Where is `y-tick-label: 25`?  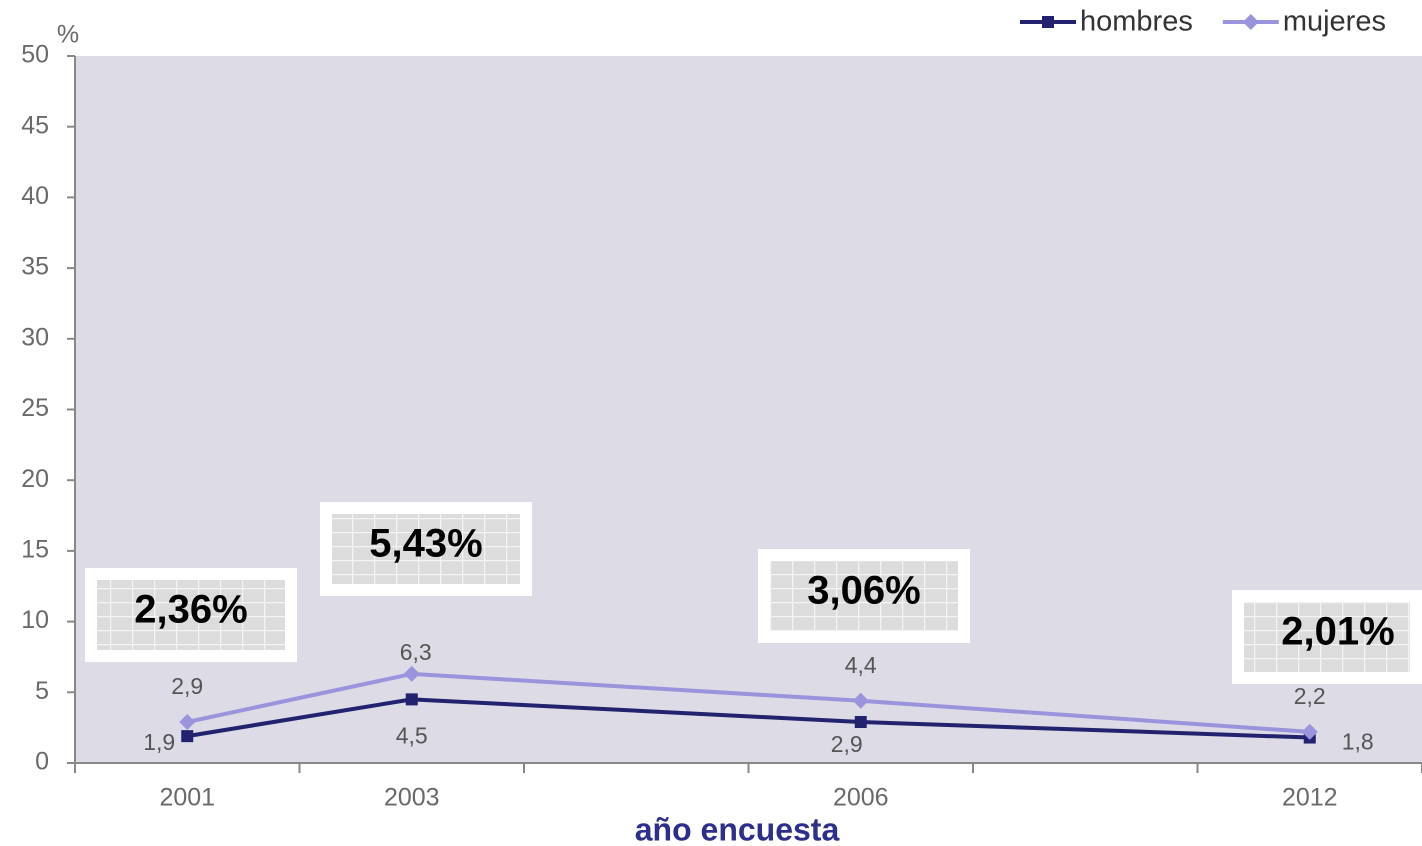
y-tick-label: 25 is located at coordinates (35, 408).